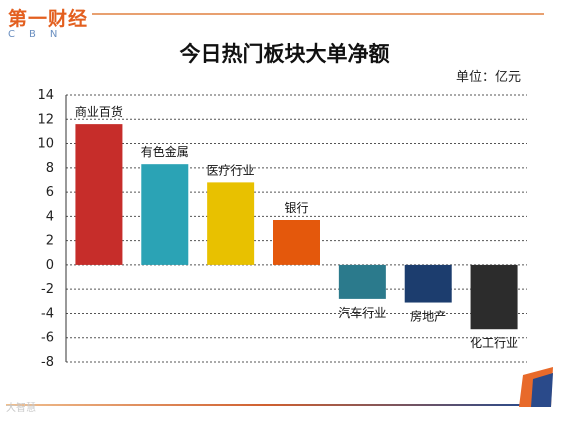 Image resolution: width=569 pixels, height=421 pixels. What do you see at coordinates (362, 312) in the screenshot?
I see `category-label: 汽车行业` at bounding box center [362, 312].